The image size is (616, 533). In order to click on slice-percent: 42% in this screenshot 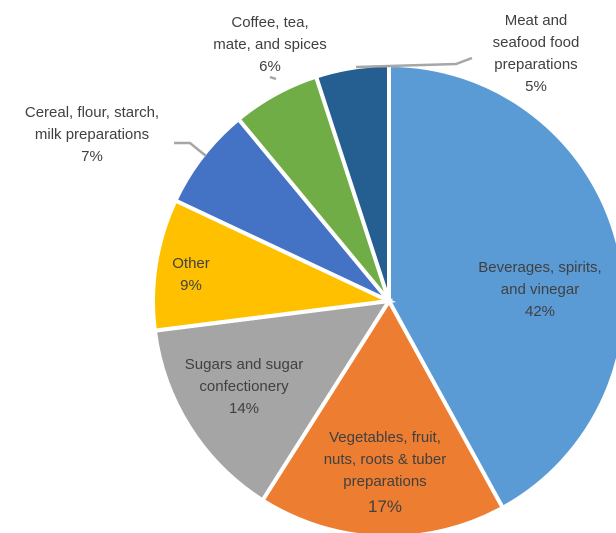, I will do `click(540, 311)`.